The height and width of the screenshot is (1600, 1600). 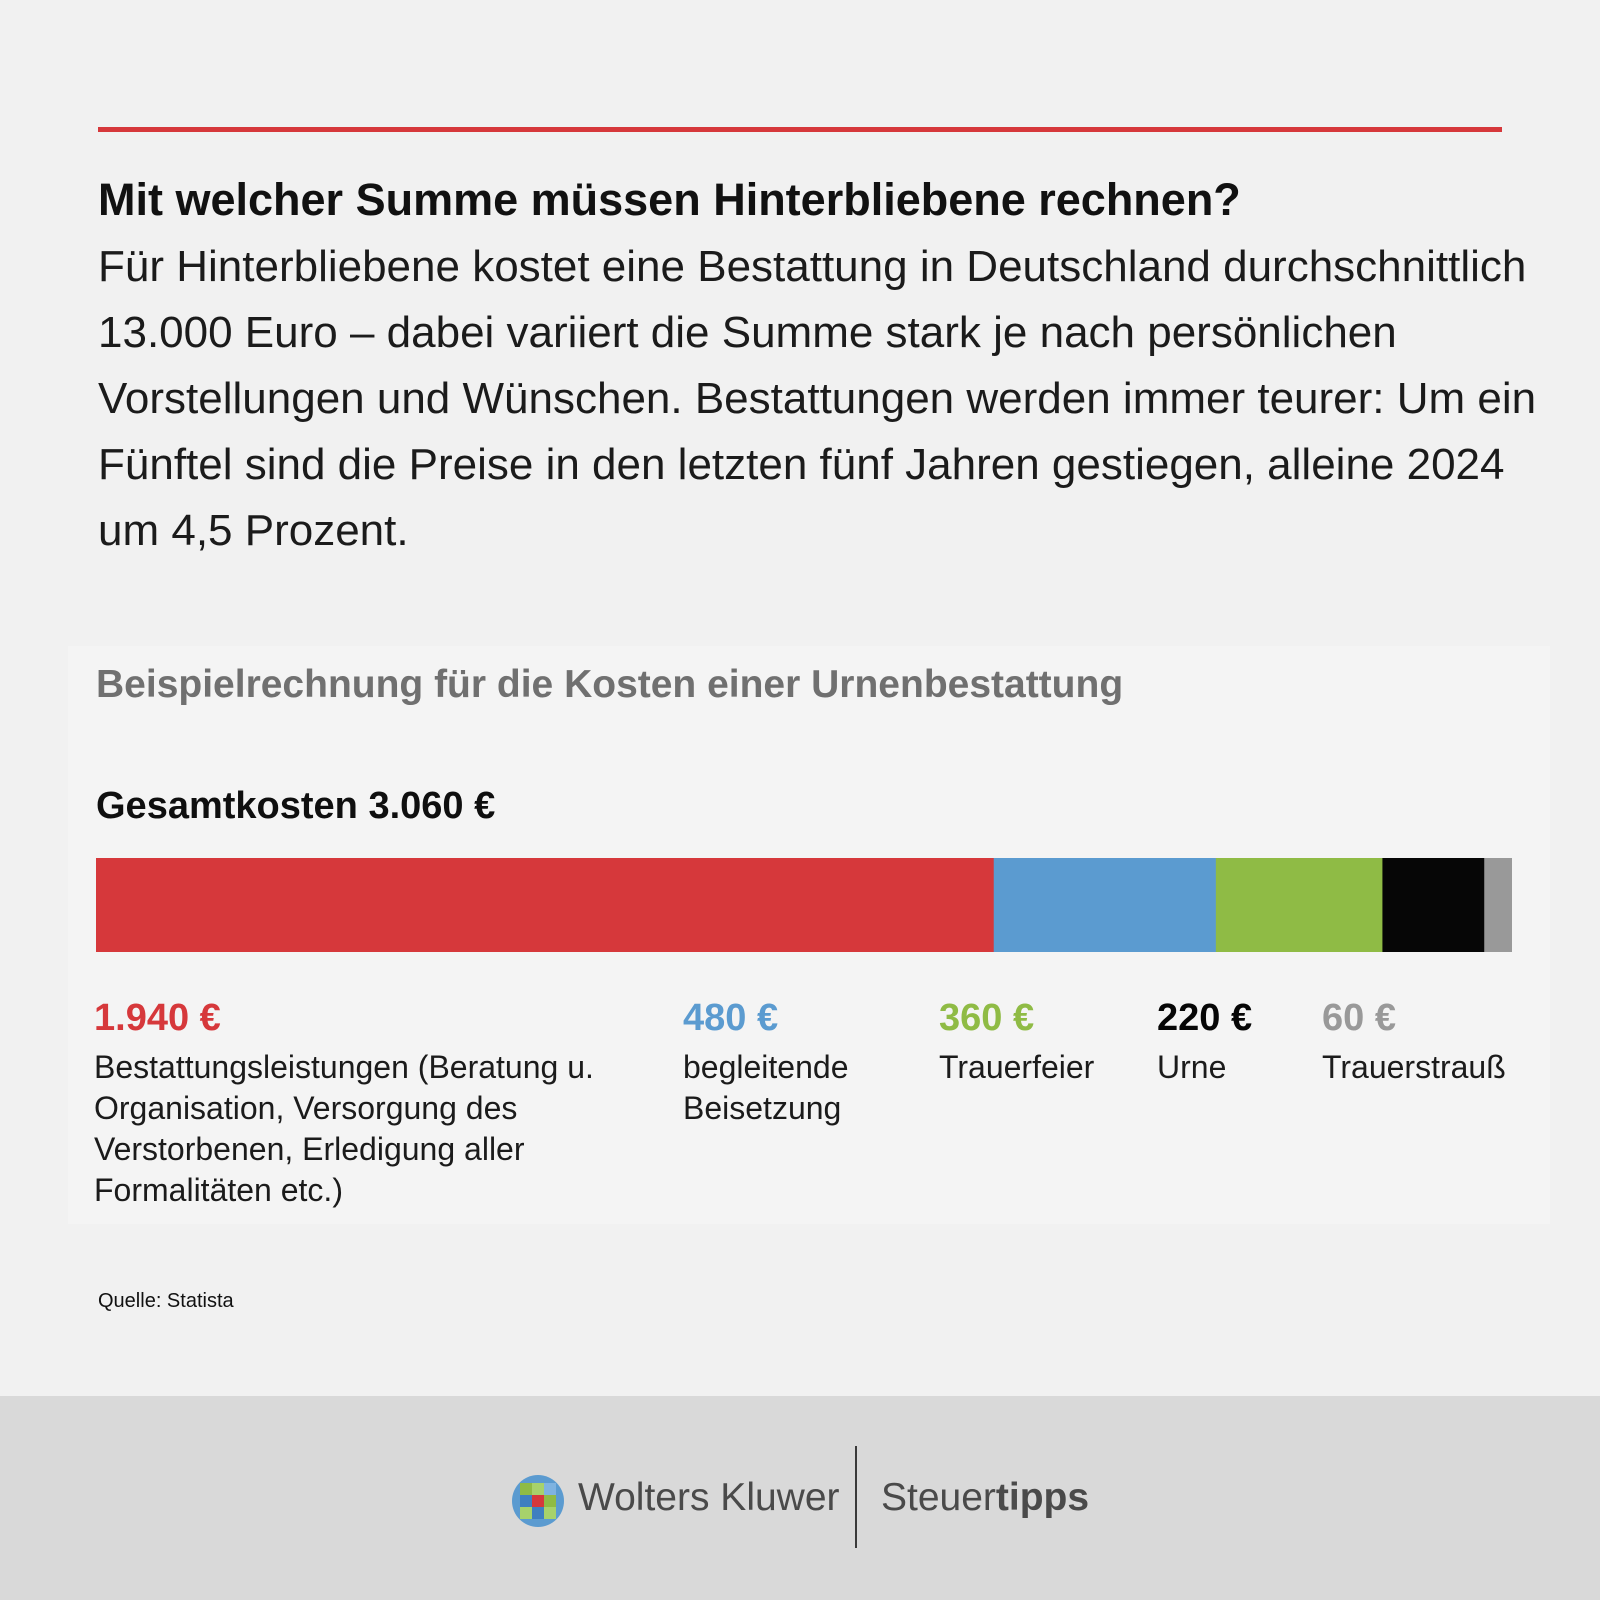 What do you see at coordinates (938, 1497) in the screenshot?
I see `brand-steuer: Steuer` at bounding box center [938, 1497].